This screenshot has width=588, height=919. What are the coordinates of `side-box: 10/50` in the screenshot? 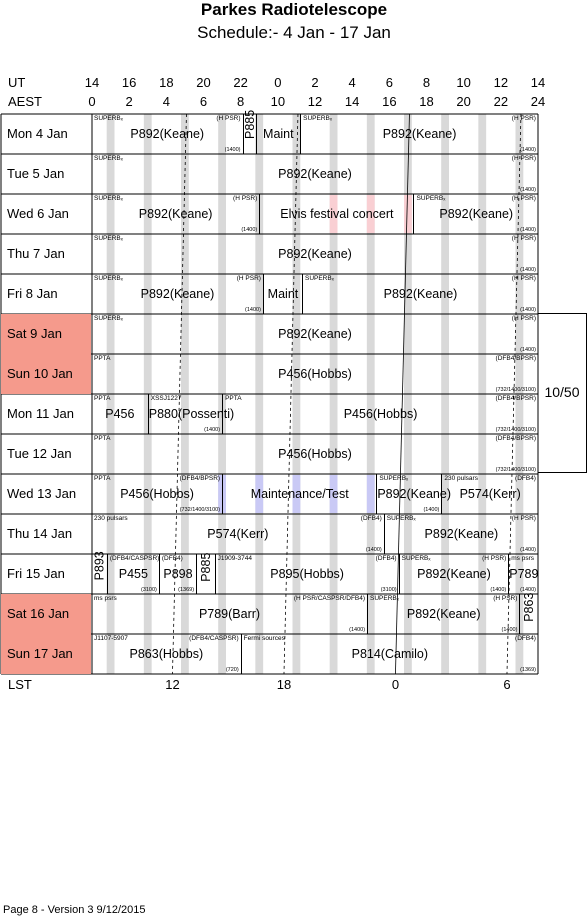 It's located at (562, 393).